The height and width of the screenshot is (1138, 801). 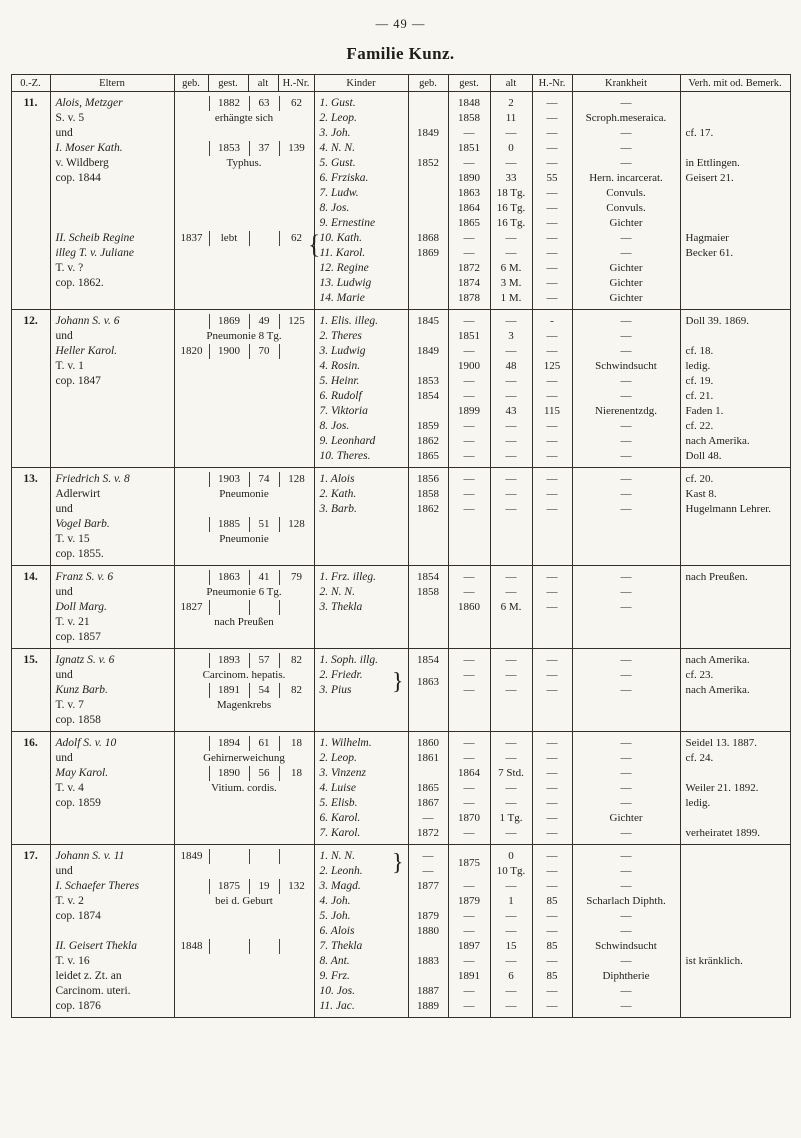 I want to click on children-krankheit-column: — — —, so click(x=625, y=607).